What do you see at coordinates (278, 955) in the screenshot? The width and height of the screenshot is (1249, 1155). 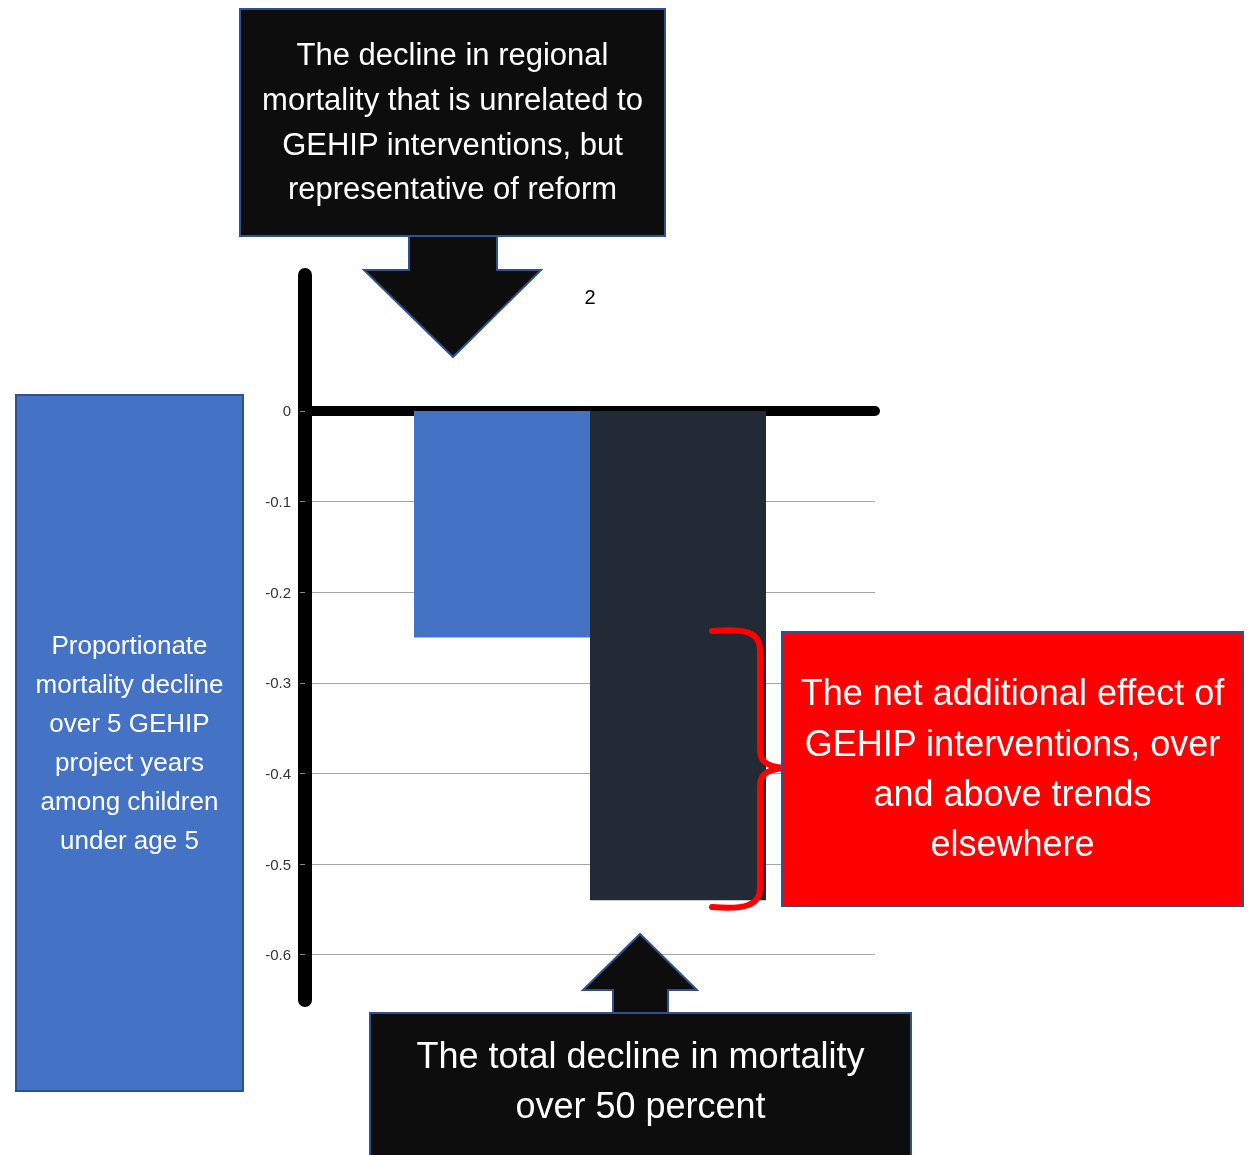 I see `y-tick-label: -0.6` at bounding box center [278, 955].